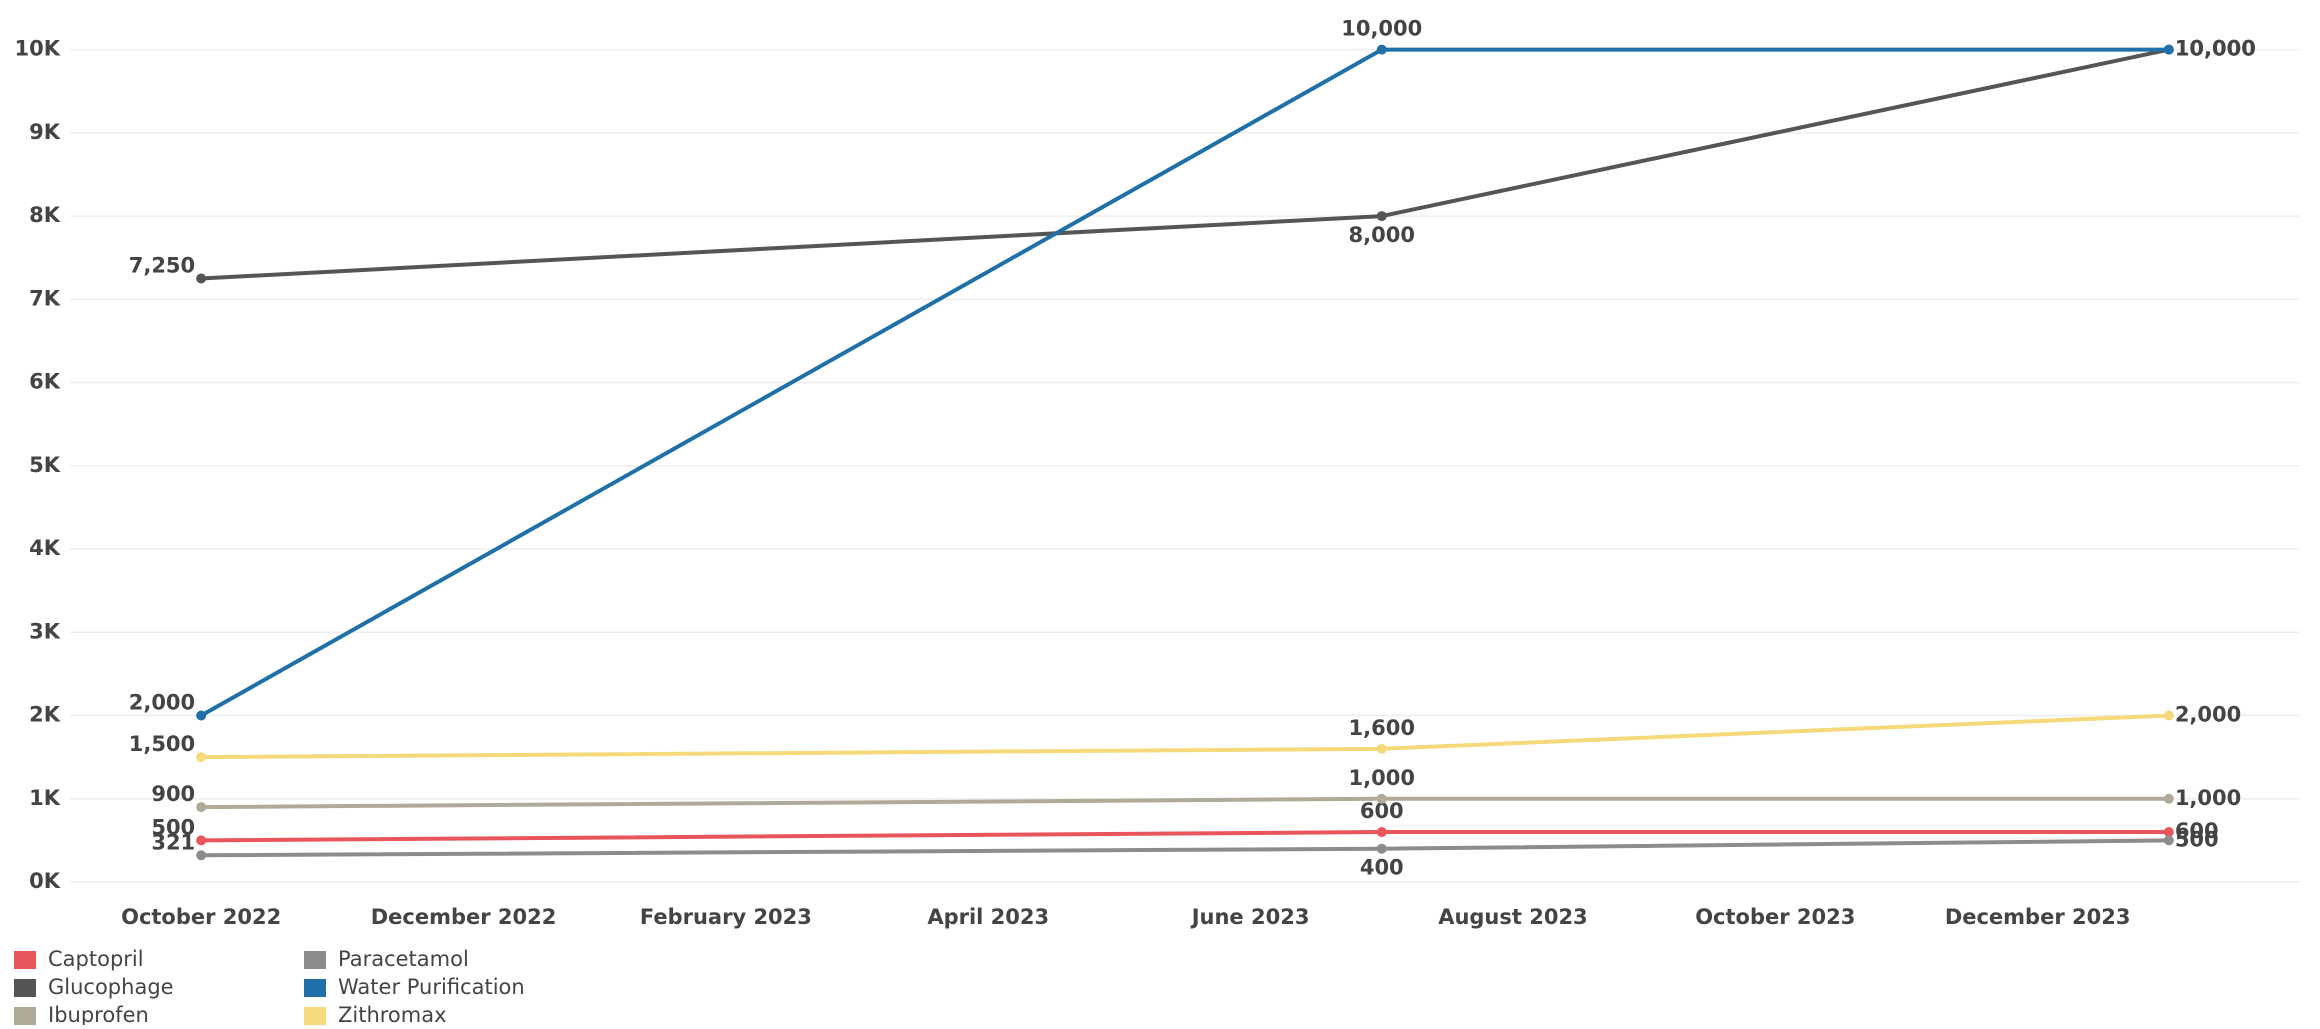 This screenshot has width=2320, height=1029. I want to click on x-tick-label: December 2022, so click(464, 917).